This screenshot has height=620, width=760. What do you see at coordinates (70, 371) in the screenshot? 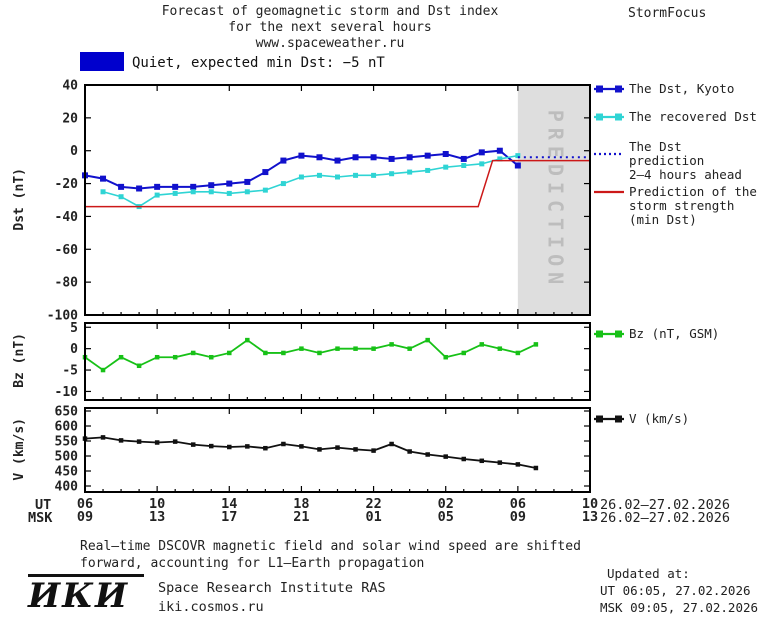
I see `svg-text: -5` at bounding box center [70, 371].